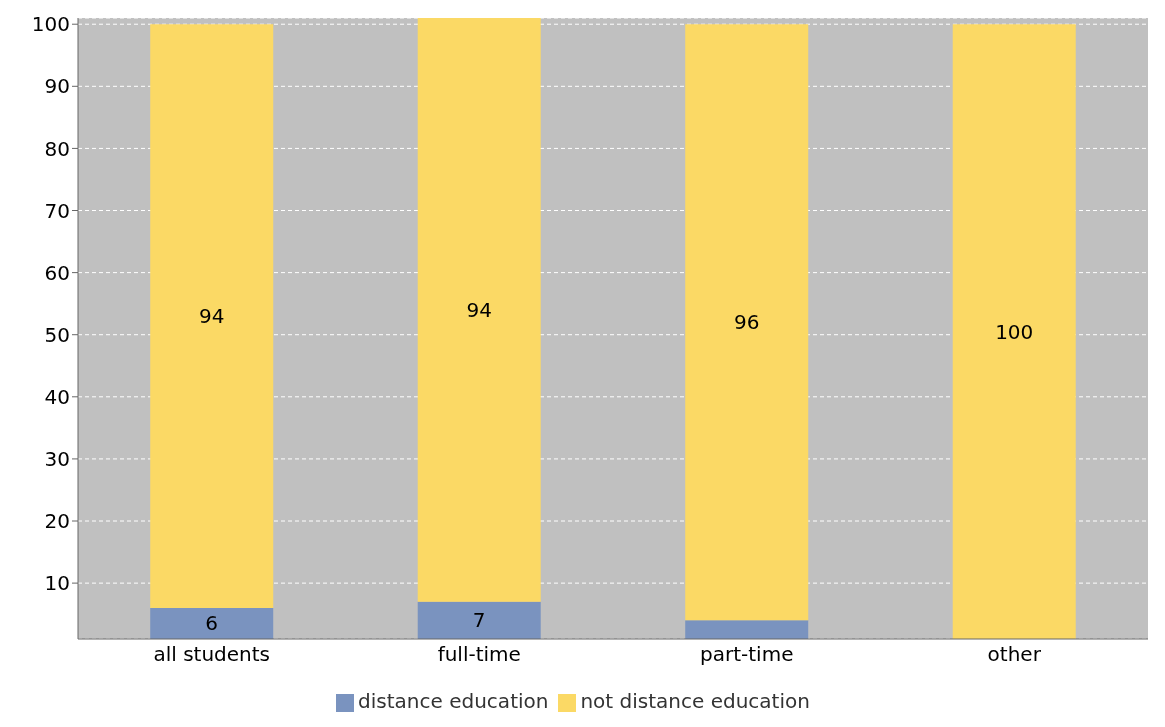  Describe the element at coordinates (1014, 331) in the screenshot. I see `data-label: 100` at that location.